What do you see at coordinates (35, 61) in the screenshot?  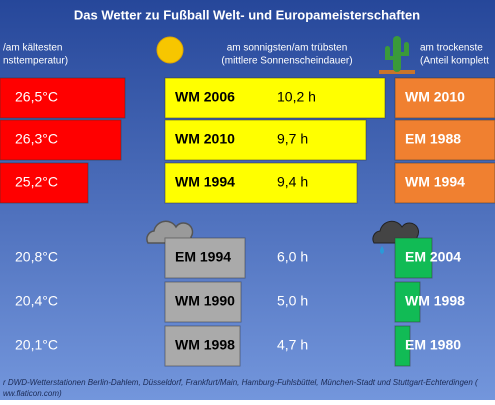 I see `column-header: nsttemperatur)` at bounding box center [35, 61].